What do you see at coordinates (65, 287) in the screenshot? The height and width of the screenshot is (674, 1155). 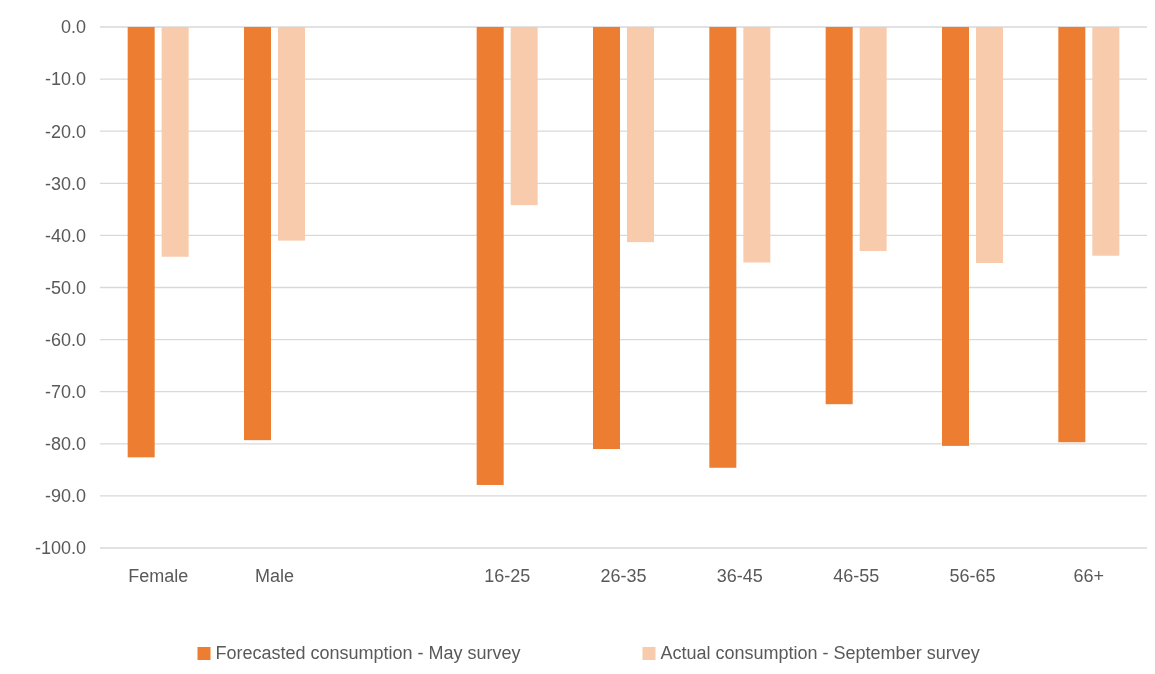 I see `y-tick-label: -50.0` at bounding box center [65, 287].